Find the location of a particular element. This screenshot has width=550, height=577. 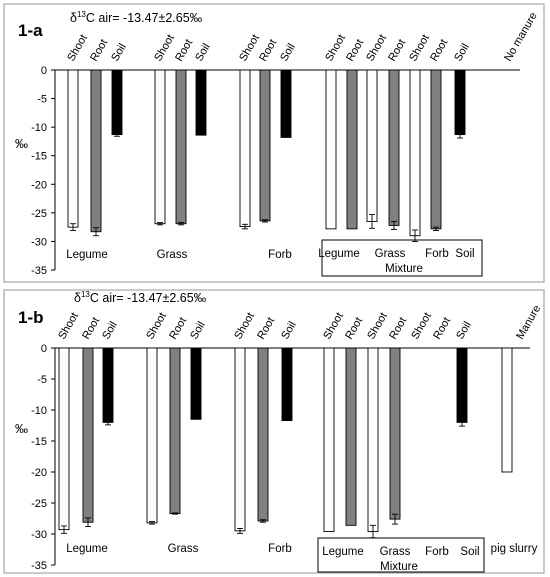

panel-1a-y-tick-label: -5 is located at coordinates (42, 100).